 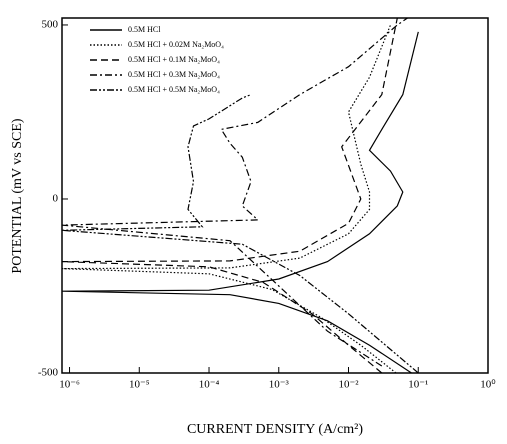 What do you see at coordinates (488, 385) in the screenshot?
I see `x-tick-label: 10⁰` at bounding box center [488, 385].